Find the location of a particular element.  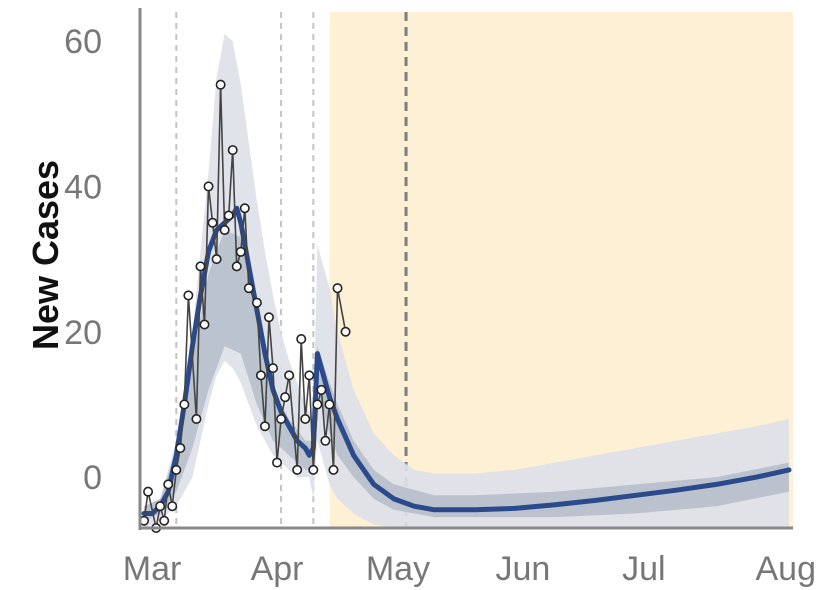

y-tick-label: 0 is located at coordinates (92, 478).